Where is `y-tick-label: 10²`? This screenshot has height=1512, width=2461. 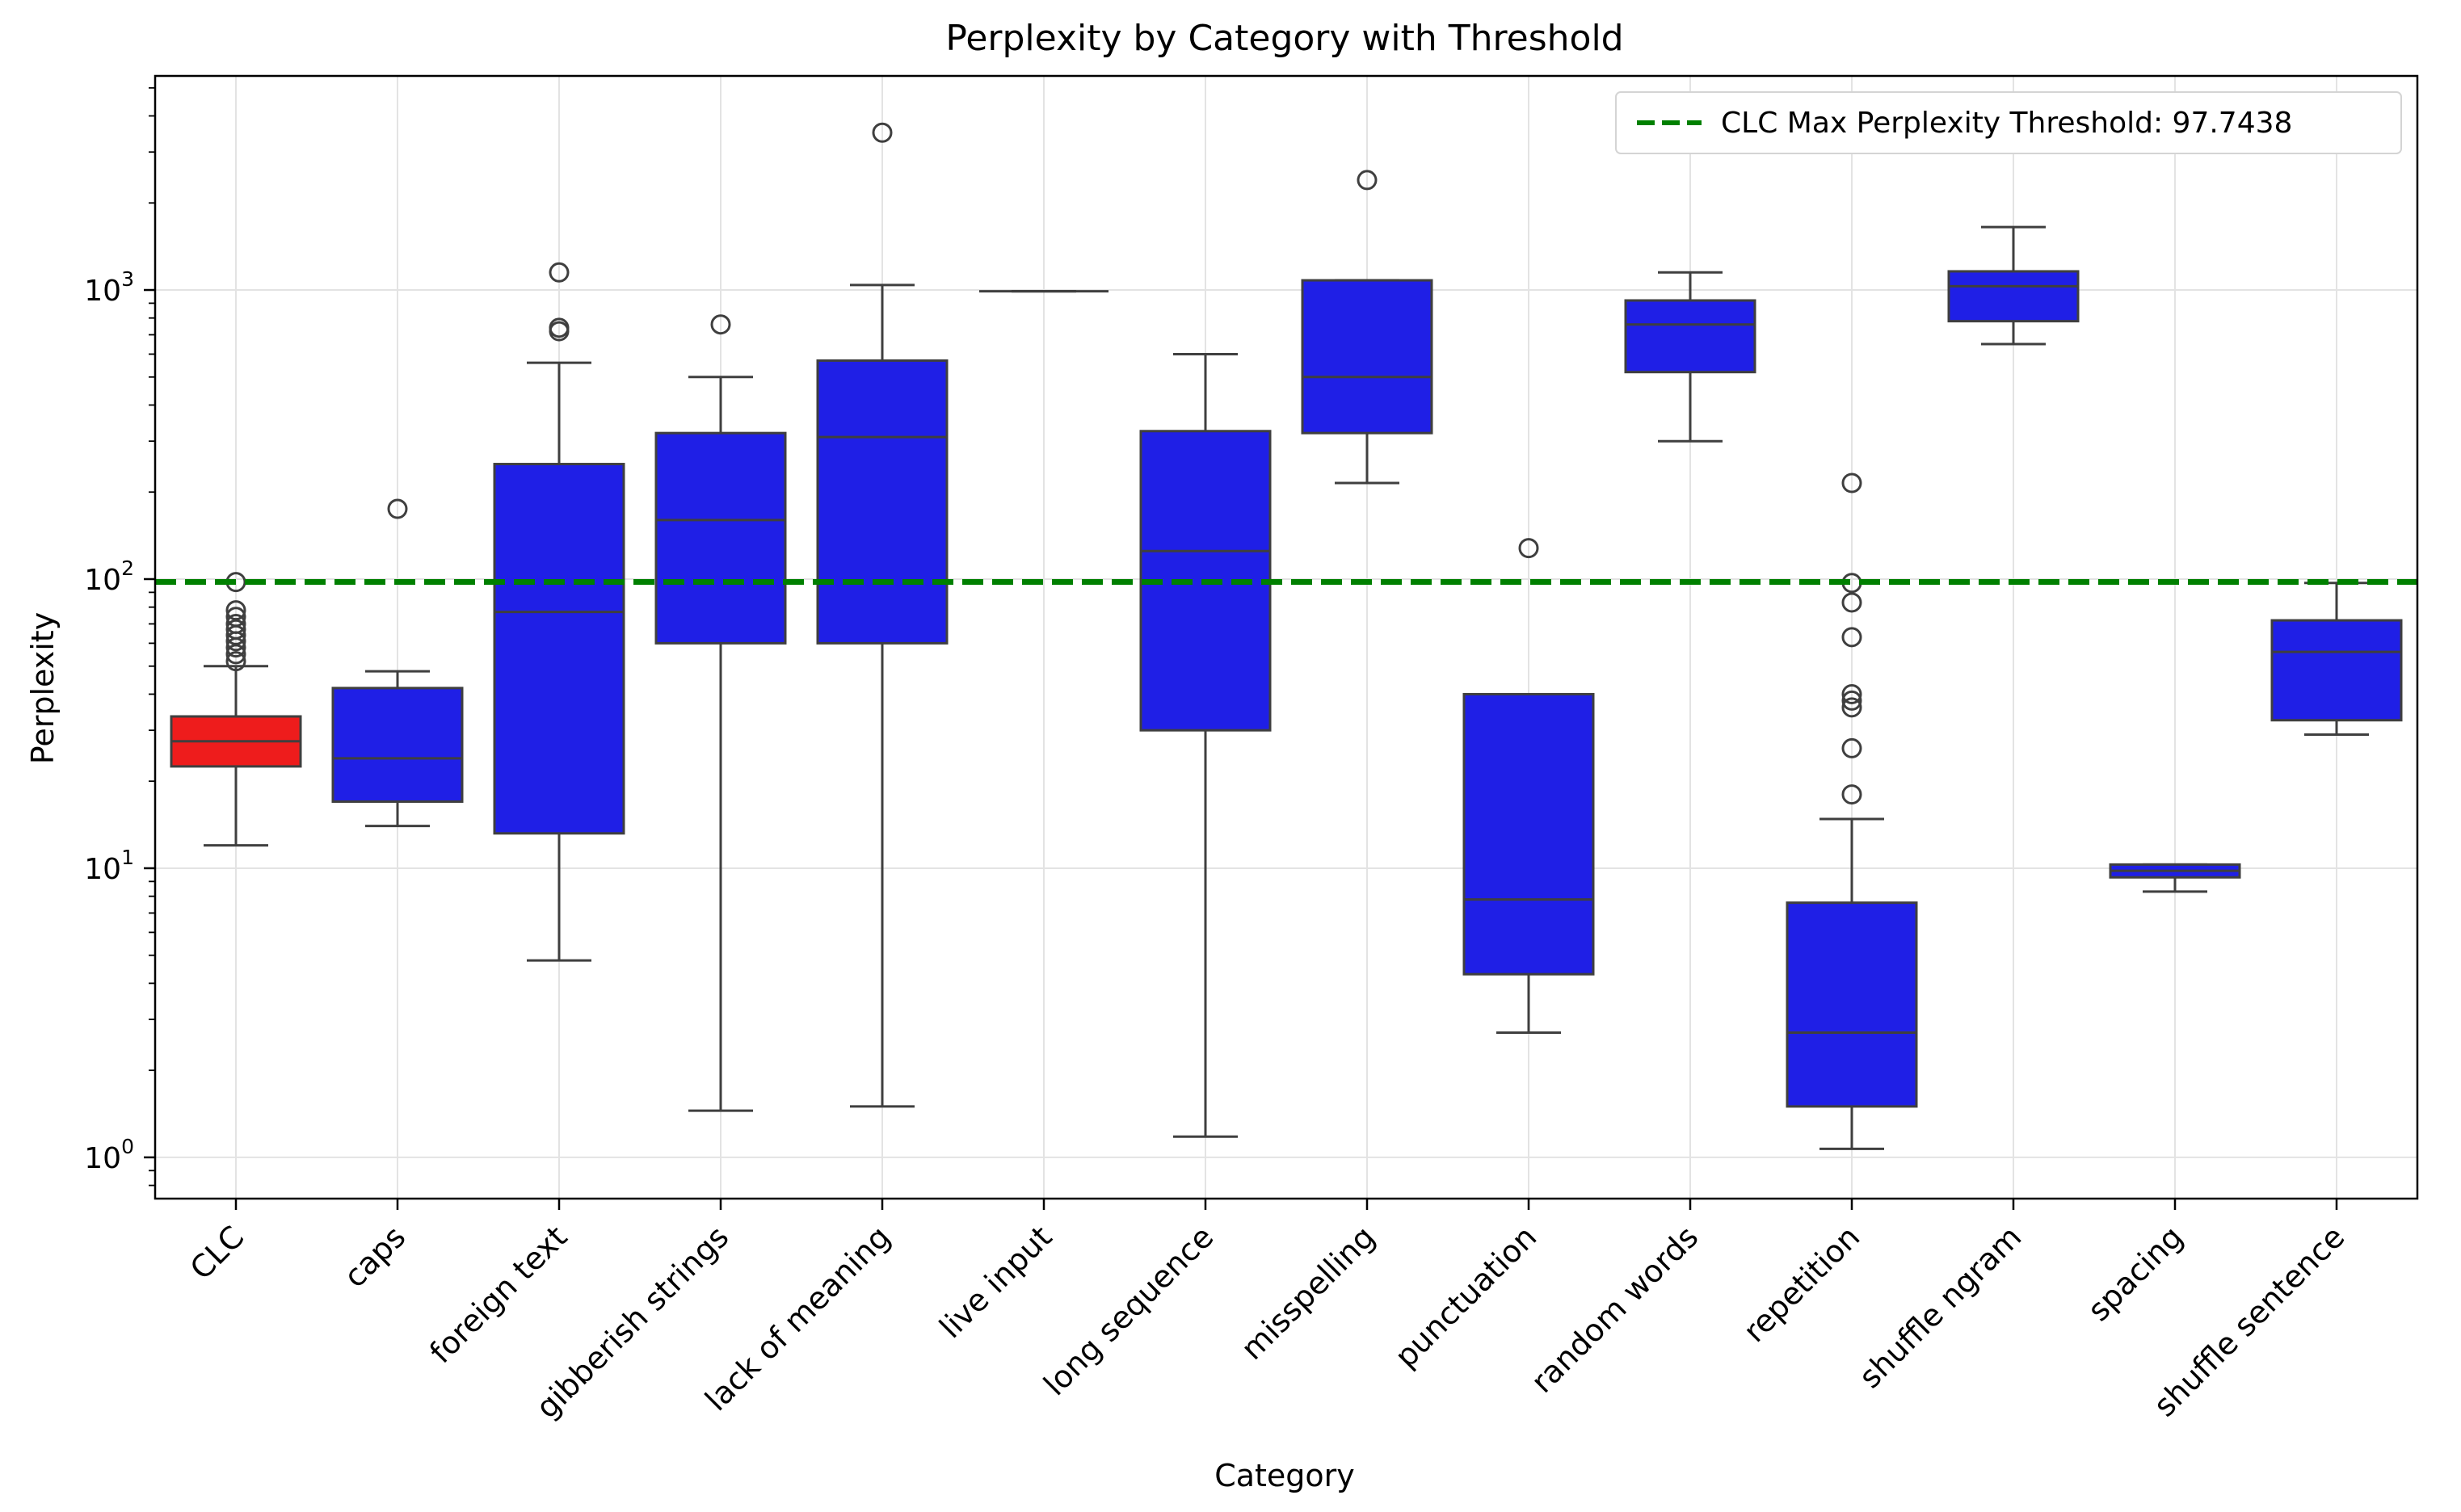 y-tick-label: 10² is located at coordinates (109, 576).